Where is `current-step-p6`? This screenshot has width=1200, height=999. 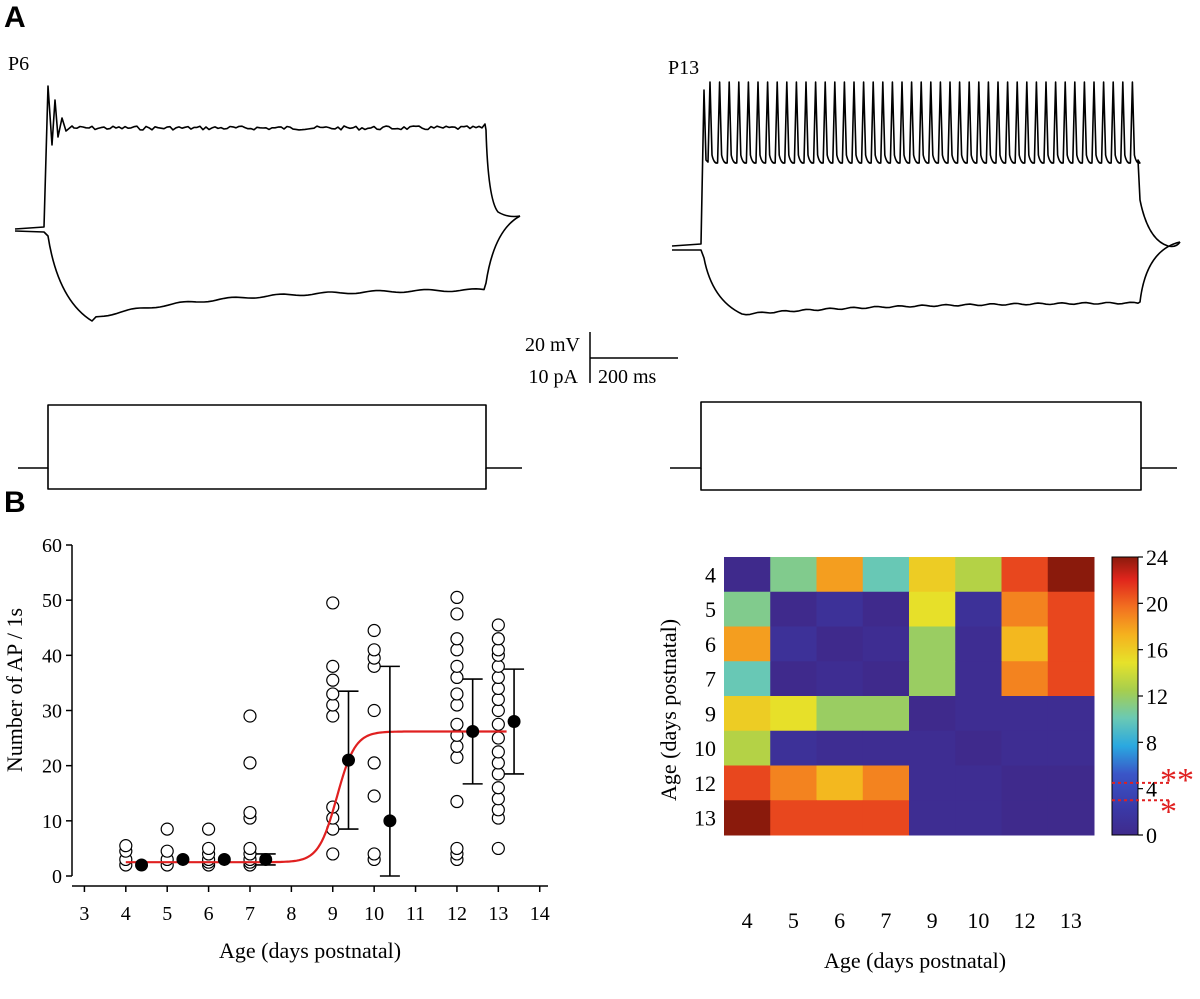
current-step-p6 is located at coordinates (270, 447).